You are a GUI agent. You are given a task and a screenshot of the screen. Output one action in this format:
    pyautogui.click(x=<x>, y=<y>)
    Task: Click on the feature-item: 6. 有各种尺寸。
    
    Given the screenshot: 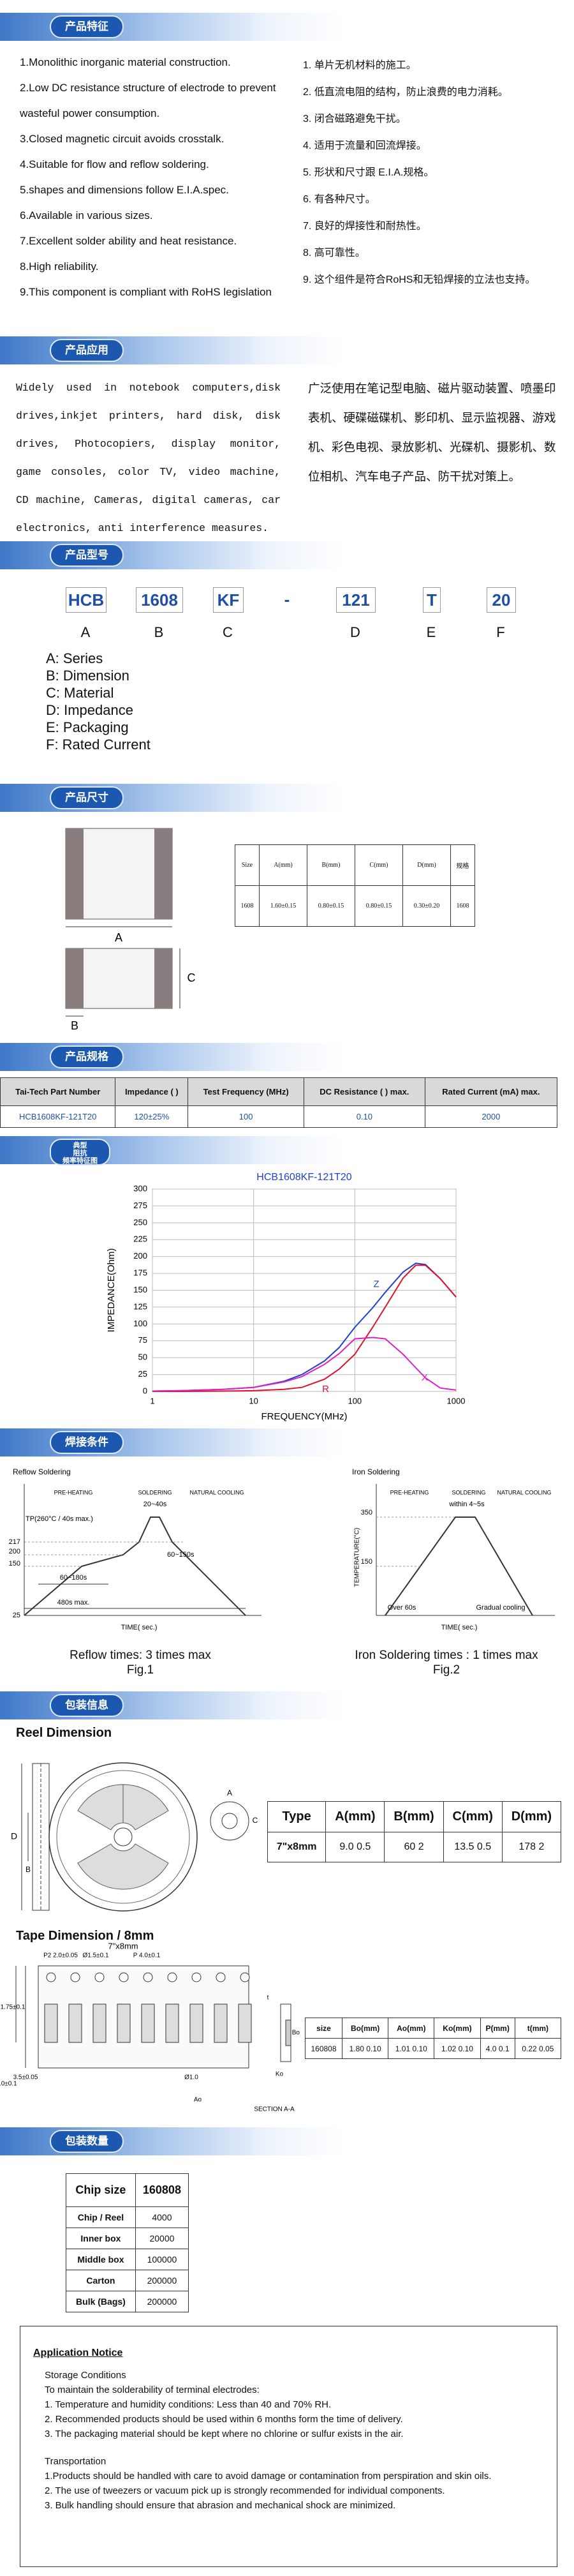 What is the action you would take?
    pyautogui.click(x=340, y=199)
    